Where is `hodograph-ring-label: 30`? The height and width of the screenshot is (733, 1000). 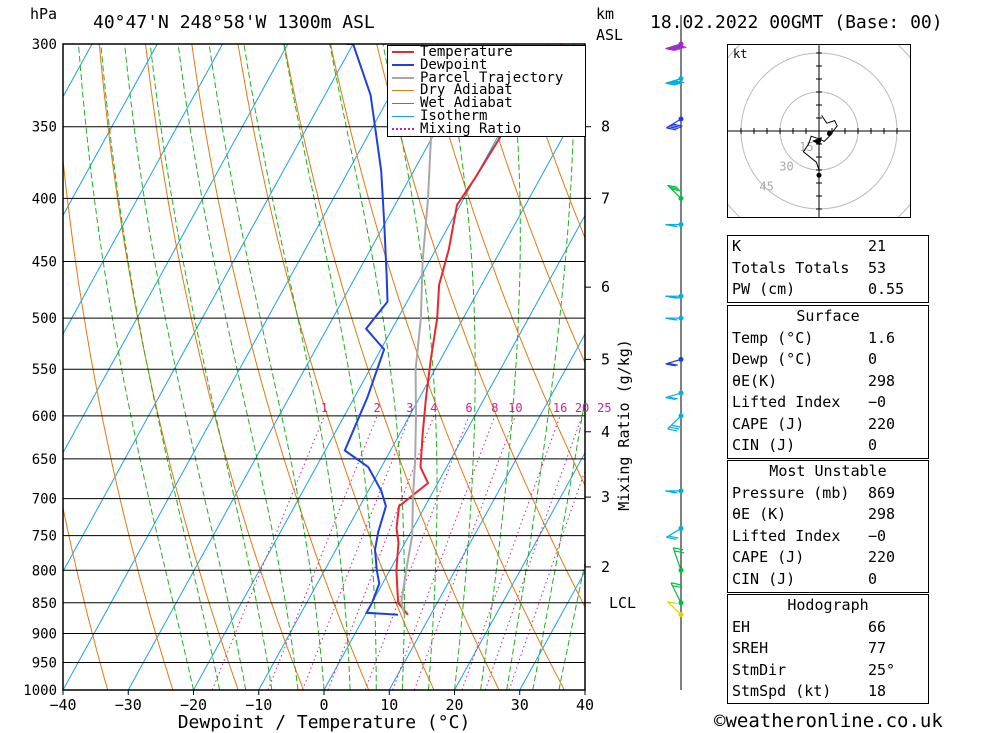 hodograph-ring-label: 30 is located at coordinates (786, 167).